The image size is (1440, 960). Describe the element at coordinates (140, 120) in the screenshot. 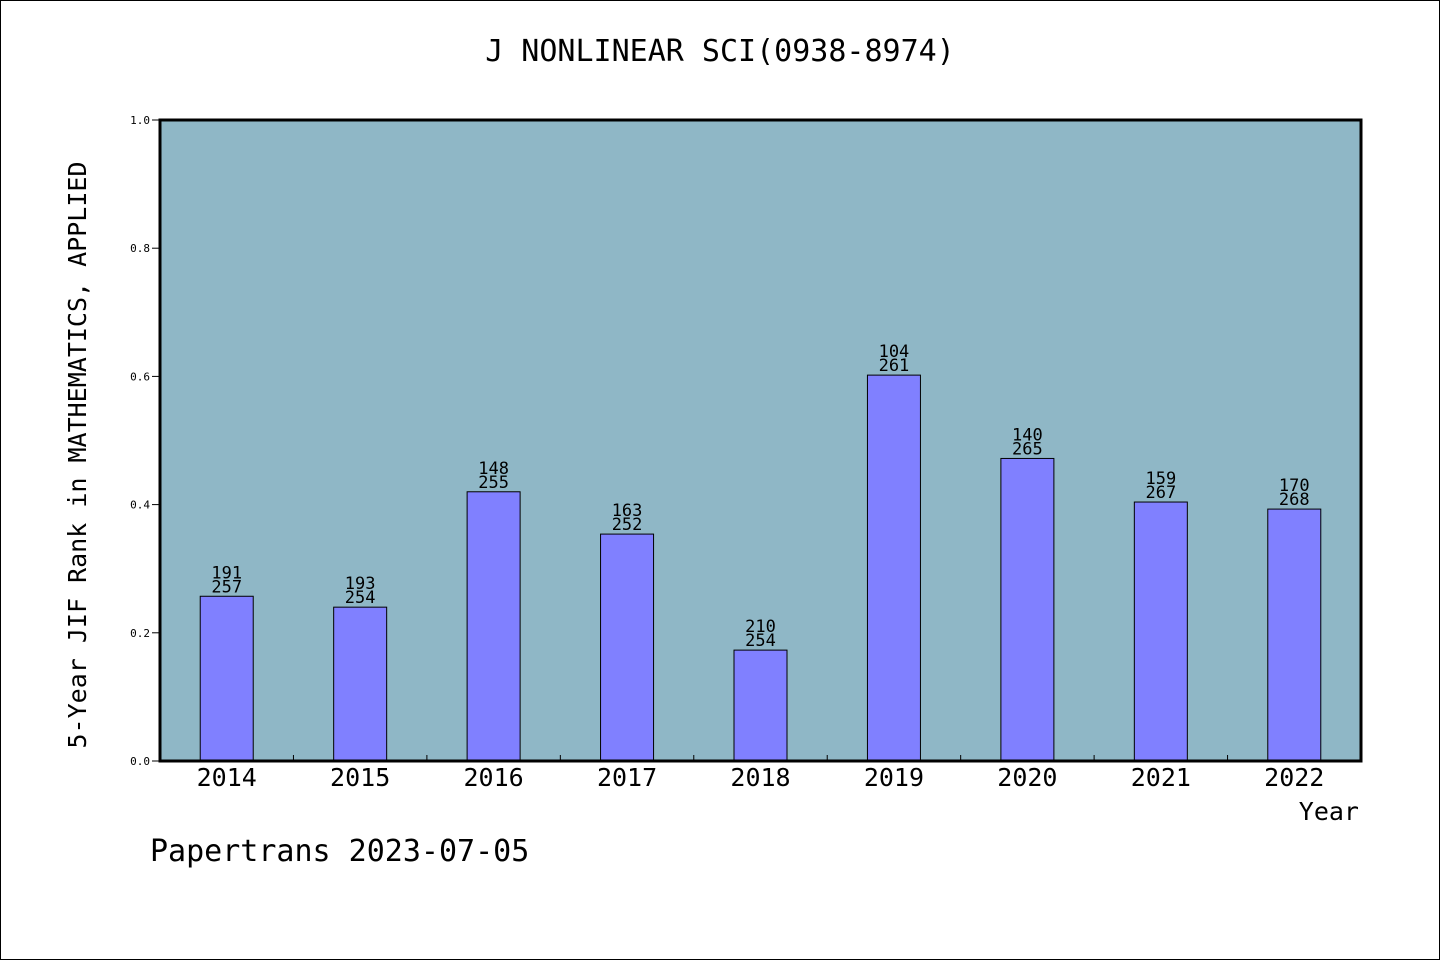

I see `y-tick-label: 1.0` at that location.